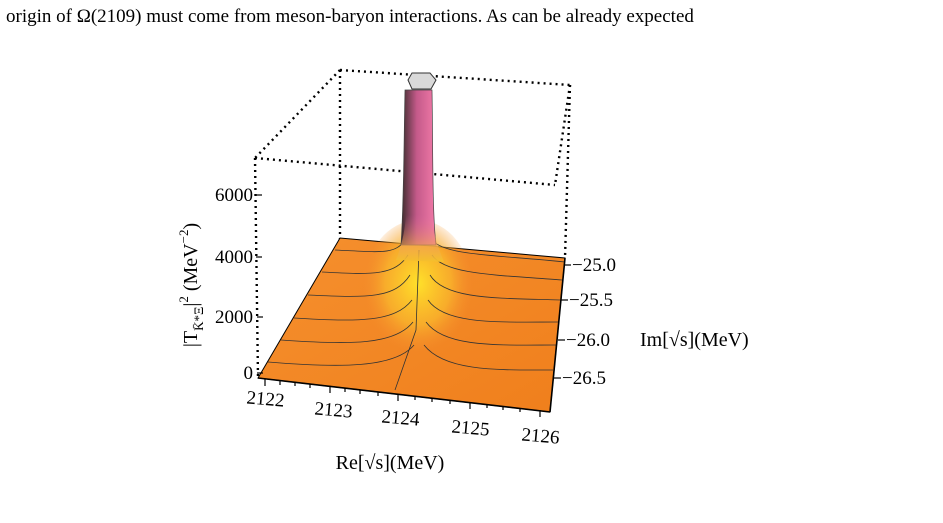 Image resolution: width=943 pixels, height=523 pixels. What do you see at coordinates (234, 257) in the screenshot?
I see `z-tick-label: 4000` at bounding box center [234, 257].